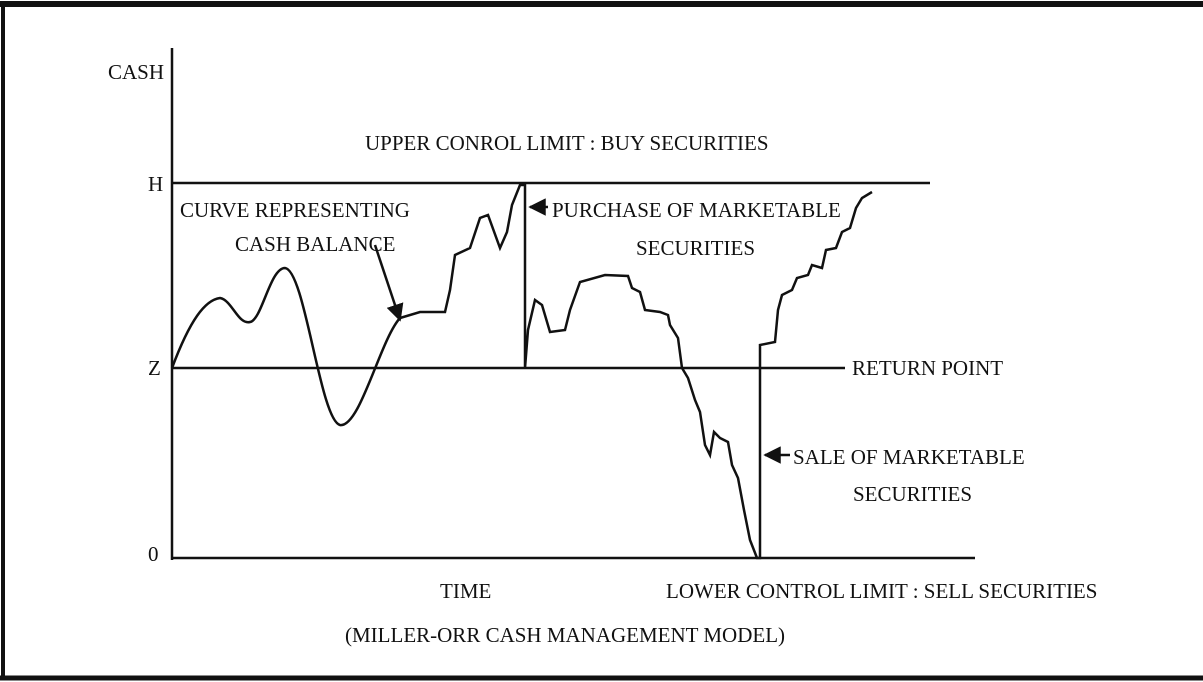  Describe the element at coordinates (155, 184) in the screenshot. I see `level-label: H` at that location.